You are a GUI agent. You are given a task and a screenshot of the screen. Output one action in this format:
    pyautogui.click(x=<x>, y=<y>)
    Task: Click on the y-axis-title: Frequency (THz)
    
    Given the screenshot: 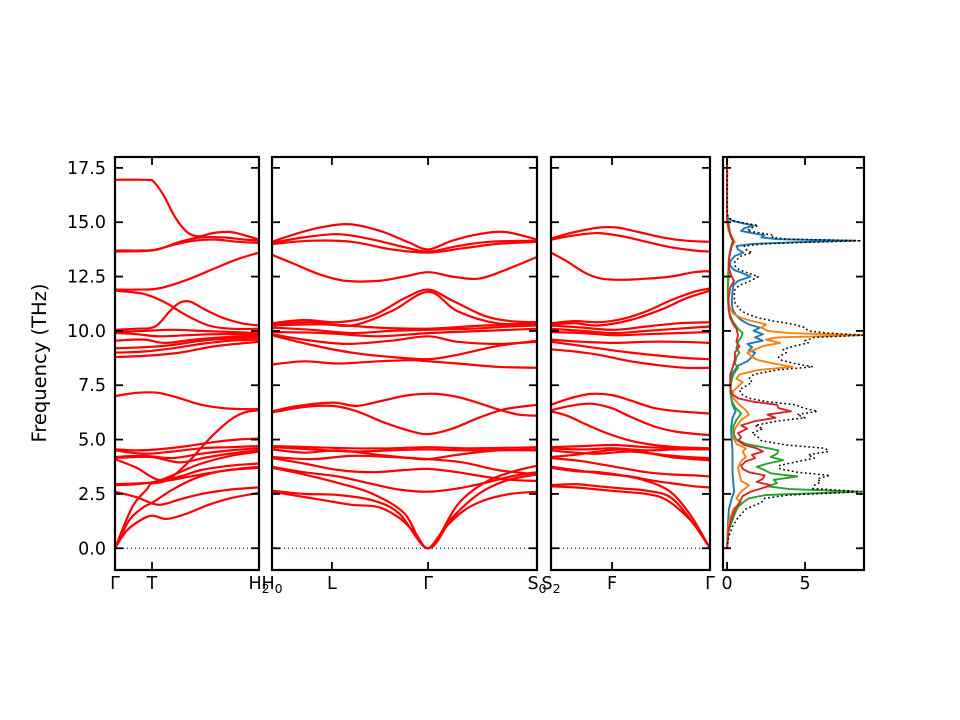 What is the action you would take?
    pyautogui.click(x=39, y=363)
    